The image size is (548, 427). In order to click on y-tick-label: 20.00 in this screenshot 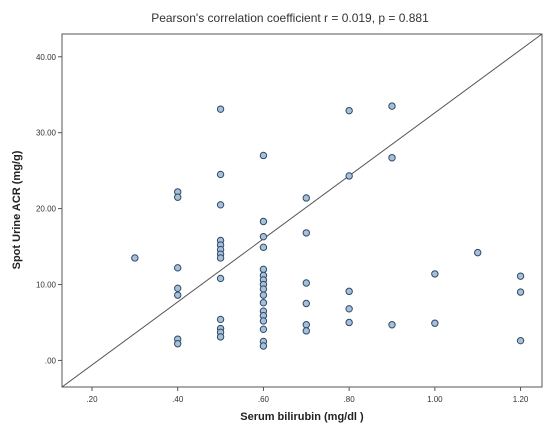, I will do `click(46, 209)`.